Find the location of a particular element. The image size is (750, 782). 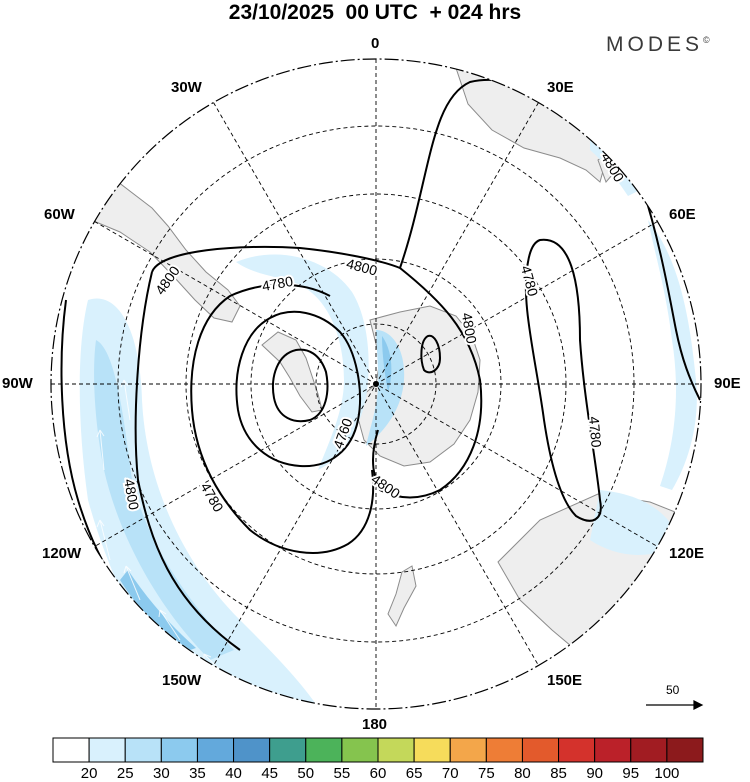

contour-4780-east is located at coordinates (563, 380).